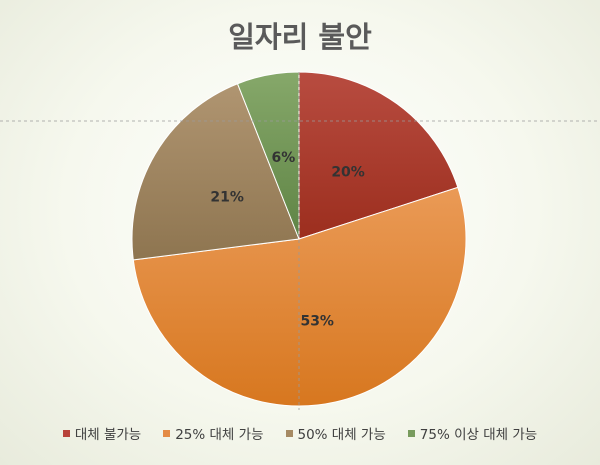 The width and height of the screenshot is (600, 465). Describe the element at coordinates (219, 435) in the screenshot. I see `legend-label-2: 25% 대체 가능` at that location.